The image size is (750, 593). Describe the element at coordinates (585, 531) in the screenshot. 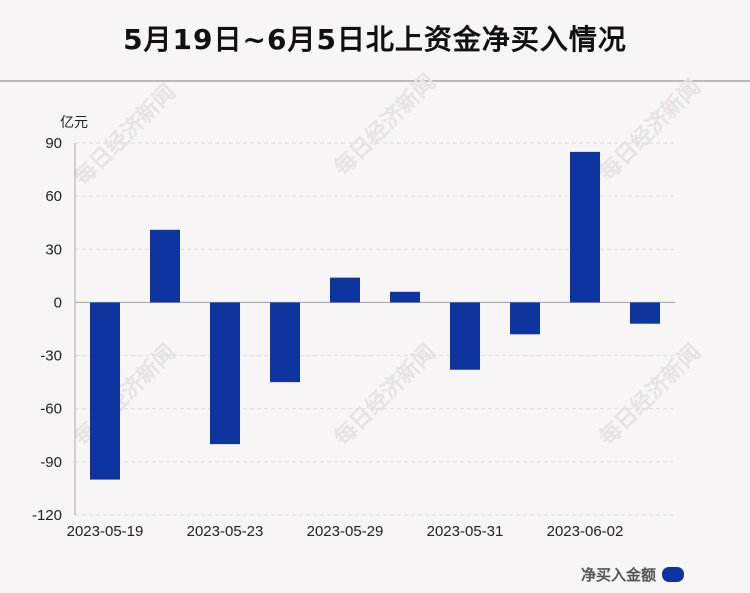

I see `x-tick-label: 2023-06-02` at that location.